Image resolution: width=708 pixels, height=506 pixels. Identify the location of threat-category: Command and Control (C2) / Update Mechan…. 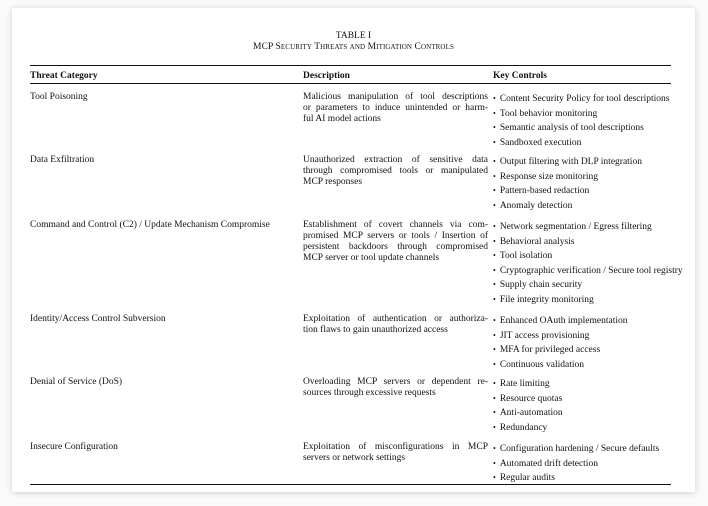
(150, 225).